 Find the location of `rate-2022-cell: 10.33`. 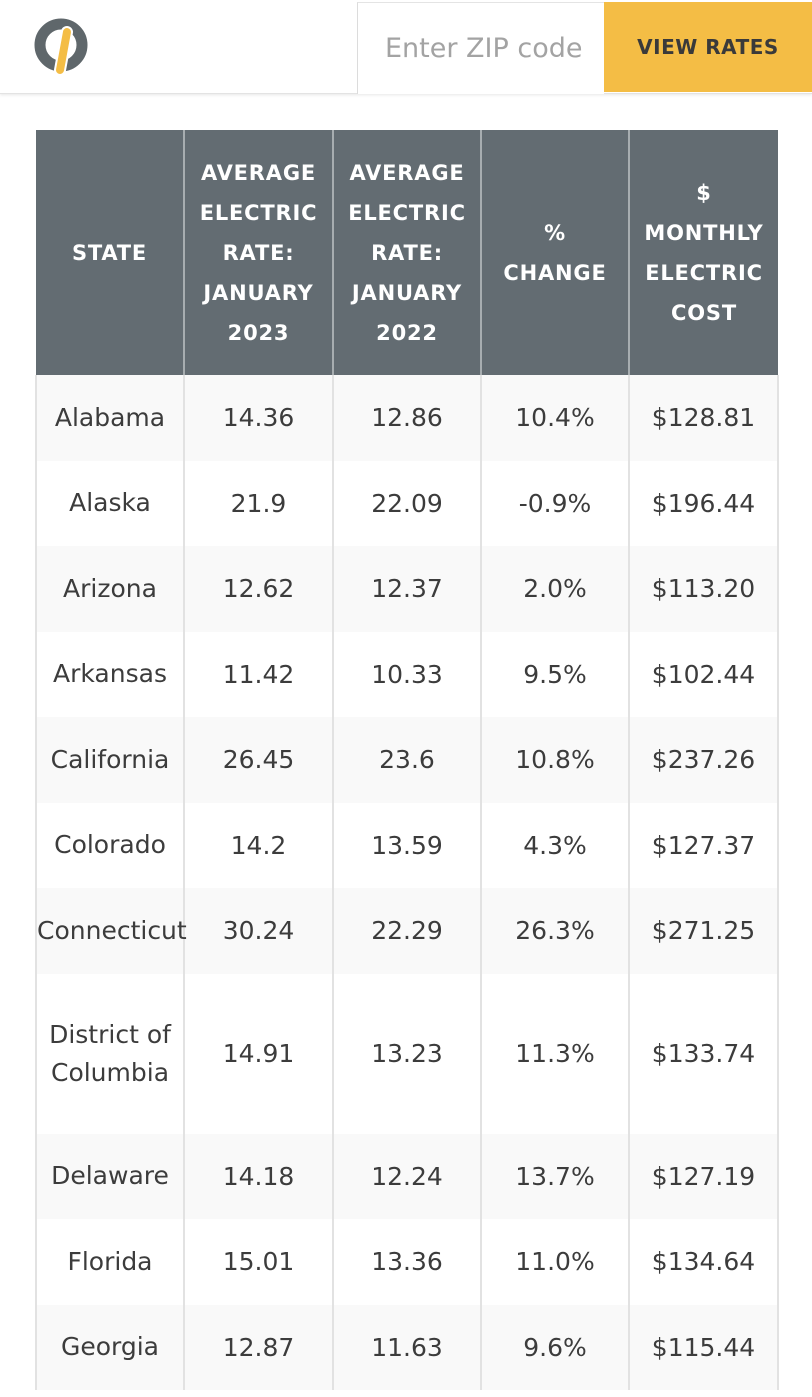

rate-2022-cell: 10.33 is located at coordinates (406, 674).